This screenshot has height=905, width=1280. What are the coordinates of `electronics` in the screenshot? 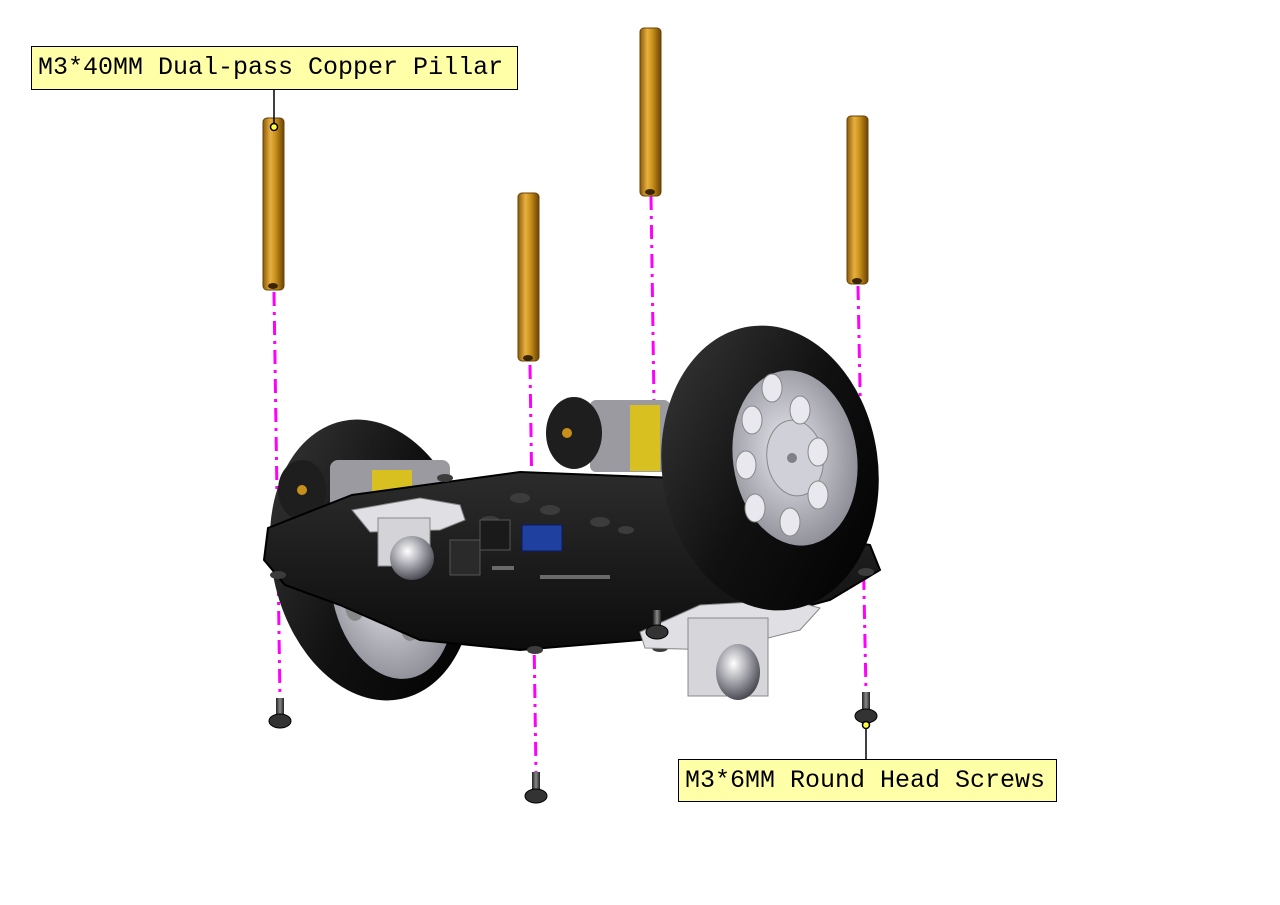 It's located at (506, 547).